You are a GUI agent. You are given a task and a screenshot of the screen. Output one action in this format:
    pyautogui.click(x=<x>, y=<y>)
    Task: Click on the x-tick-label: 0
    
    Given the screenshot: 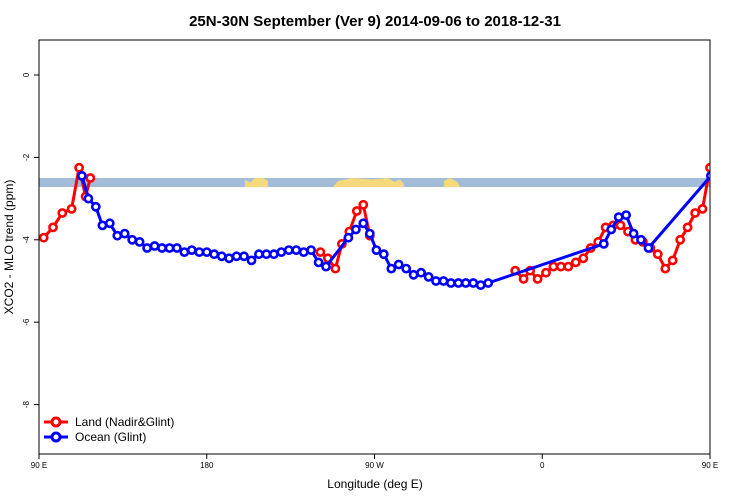 What is the action you would take?
    pyautogui.click(x=542, y=465)
    